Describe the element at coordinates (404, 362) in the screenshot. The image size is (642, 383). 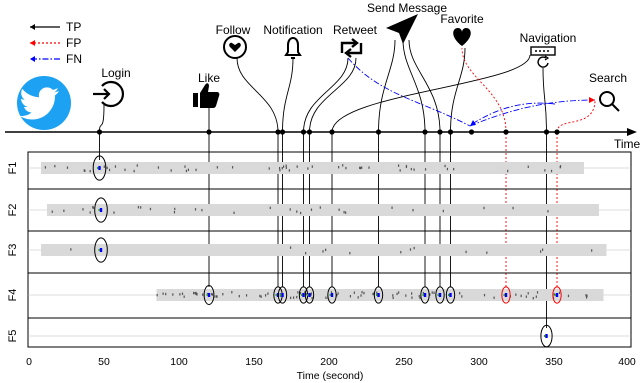
I see `x-tick-250: 250` at that location.